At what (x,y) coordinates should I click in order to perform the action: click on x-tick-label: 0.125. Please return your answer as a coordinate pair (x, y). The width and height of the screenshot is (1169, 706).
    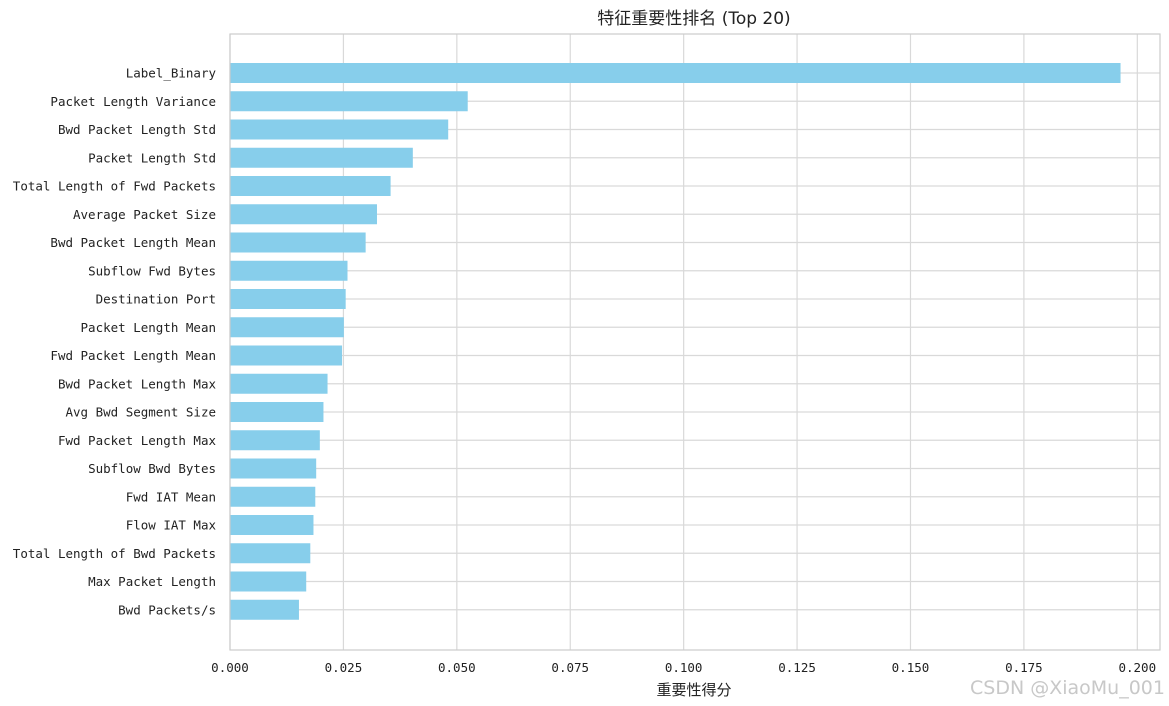
    Looking at the image, I should click on (797, 667).